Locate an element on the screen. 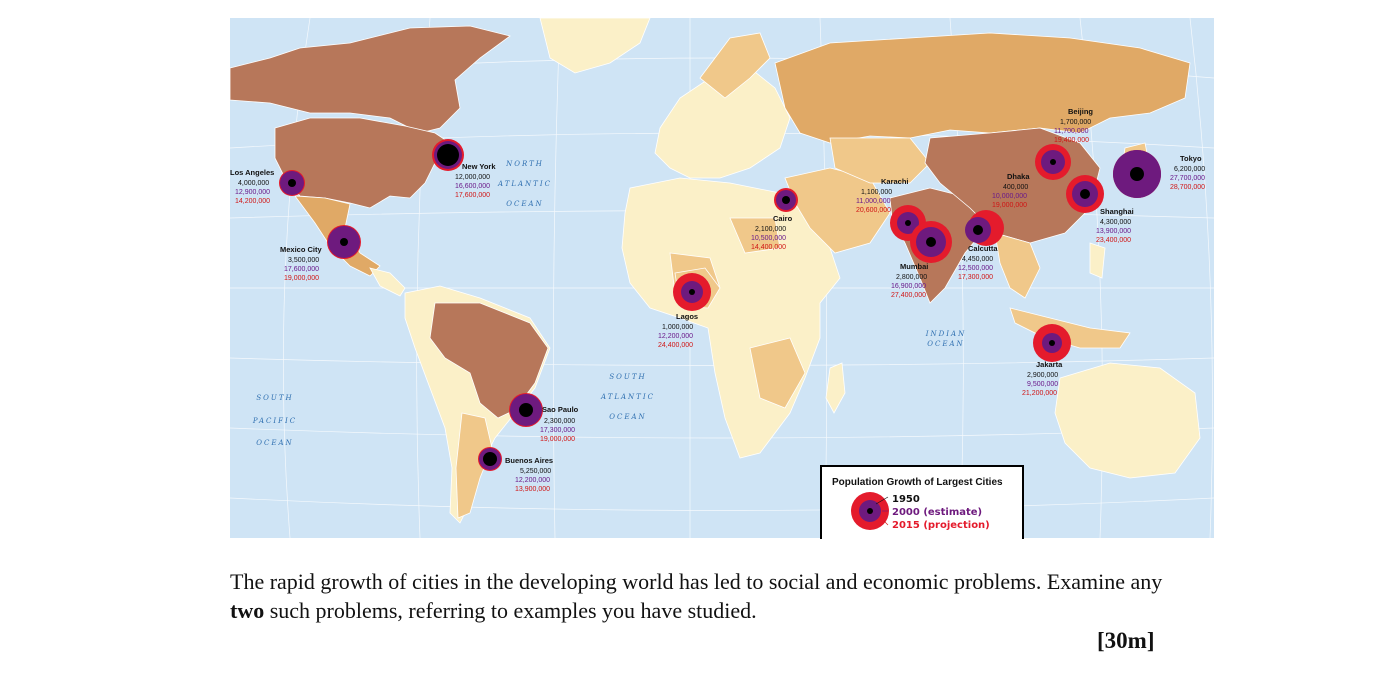 The image size is (1395, 690). question-bold-word: two is located at coordinates (247, 610).